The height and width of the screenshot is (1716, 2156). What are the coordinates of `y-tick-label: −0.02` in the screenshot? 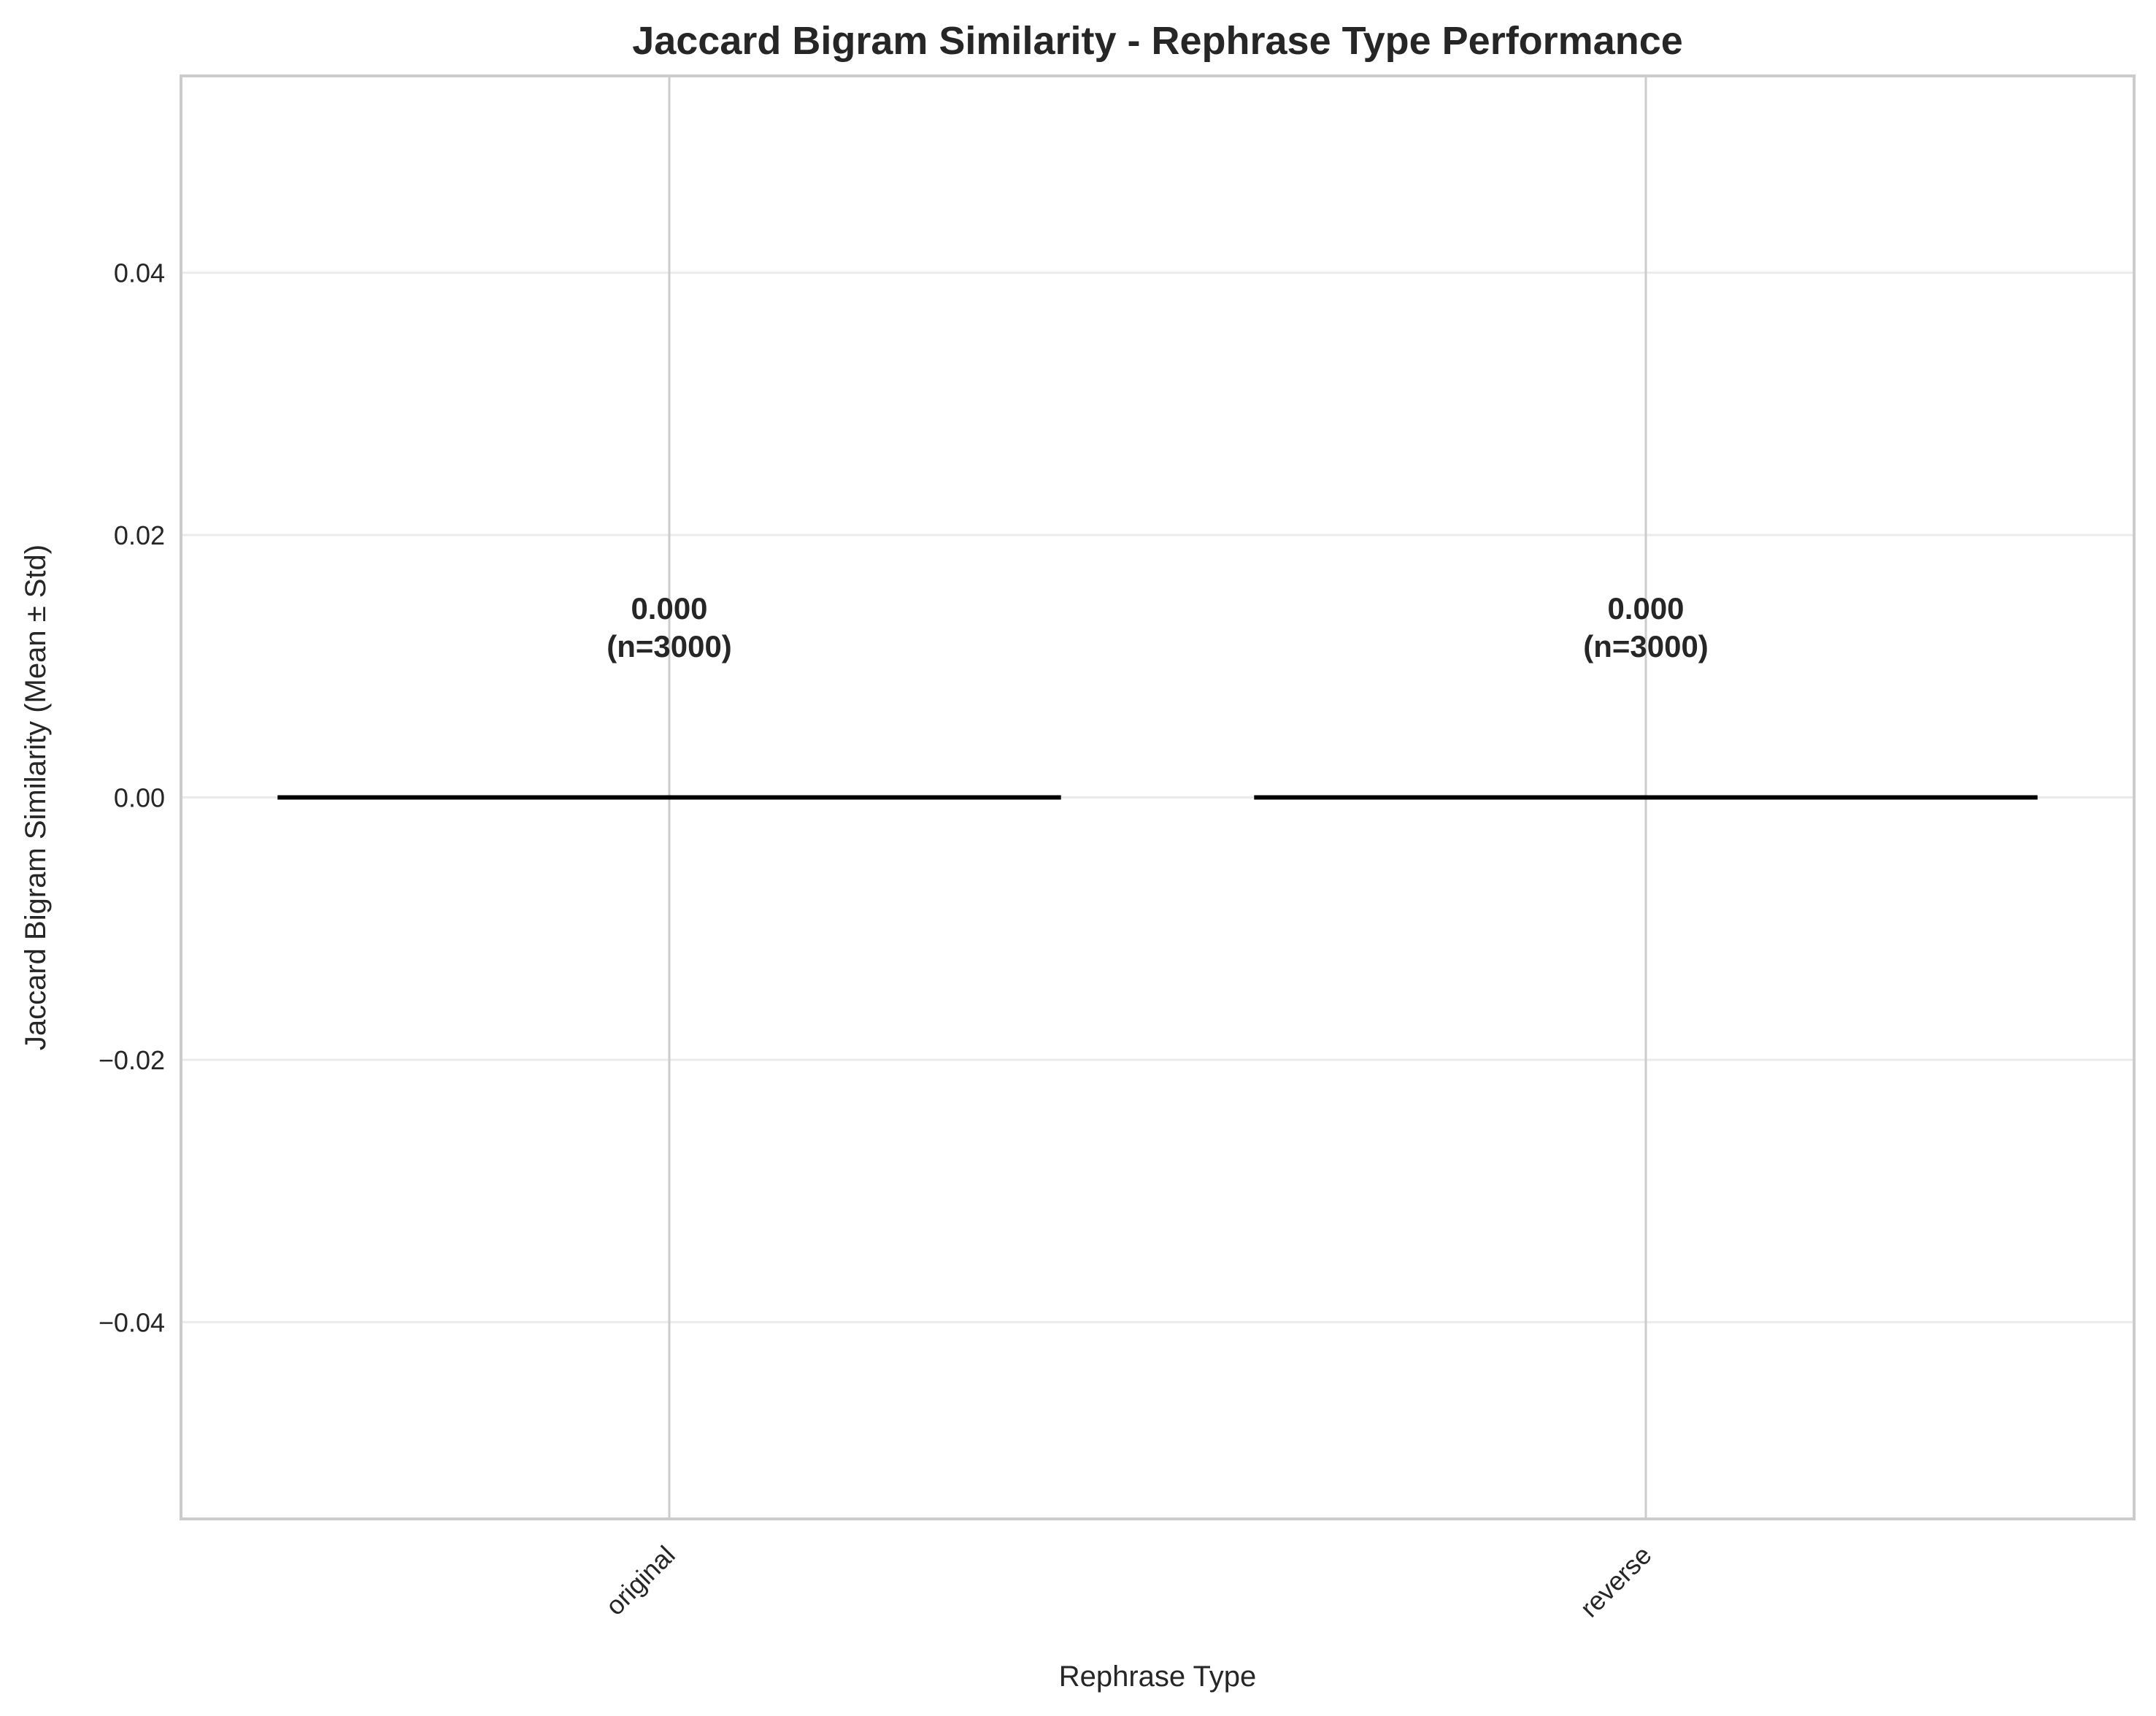 It's located at (132, 1060).